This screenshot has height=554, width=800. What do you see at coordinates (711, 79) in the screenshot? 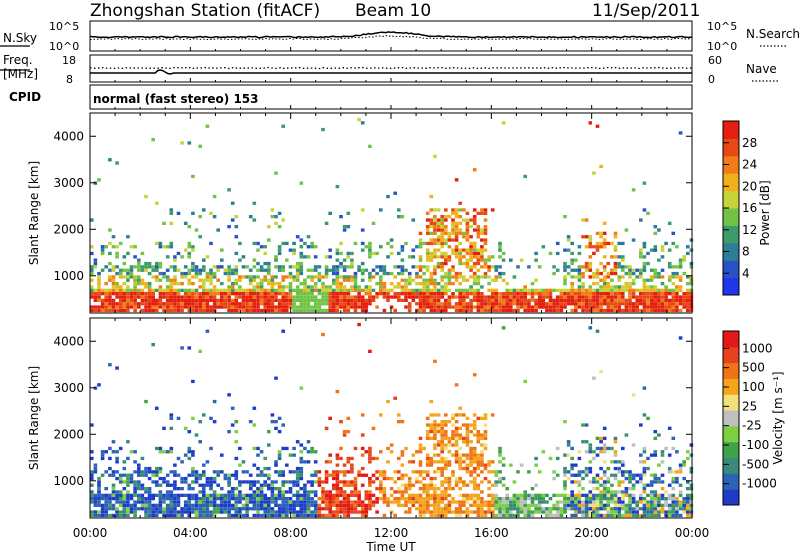
I see `nave-tick-low: 0` at bounding box center [711, 79].